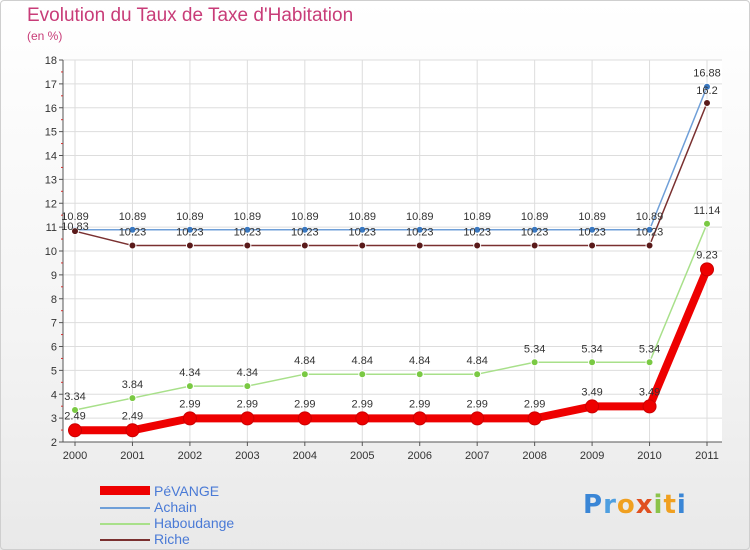 The height and width of the screenshot is (550, 750). I want to click on logo-letter: P, so click(593, 505).